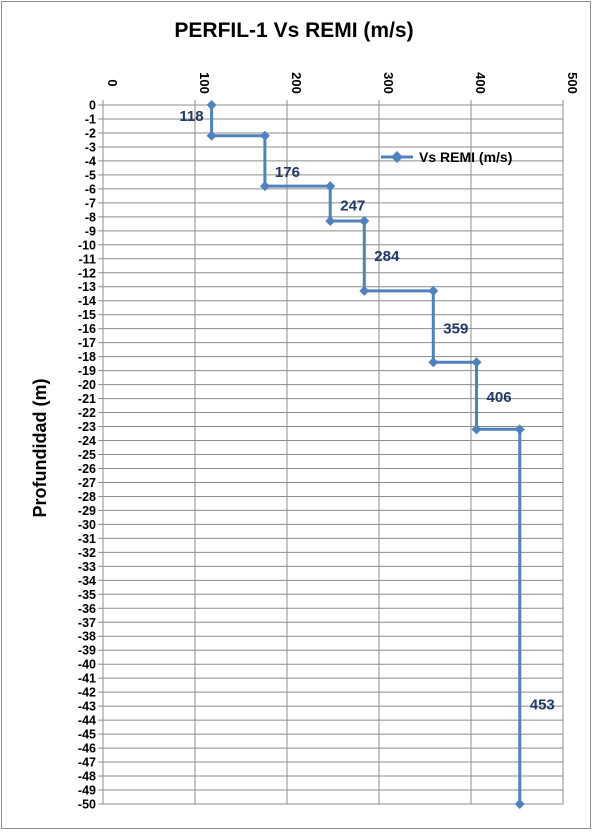 The height and width of the screenshot is (832, 594). What do you see at coordinates (455, 329) in the screenshot?
I see `data-label: 359` at bounding box center [455, 329].